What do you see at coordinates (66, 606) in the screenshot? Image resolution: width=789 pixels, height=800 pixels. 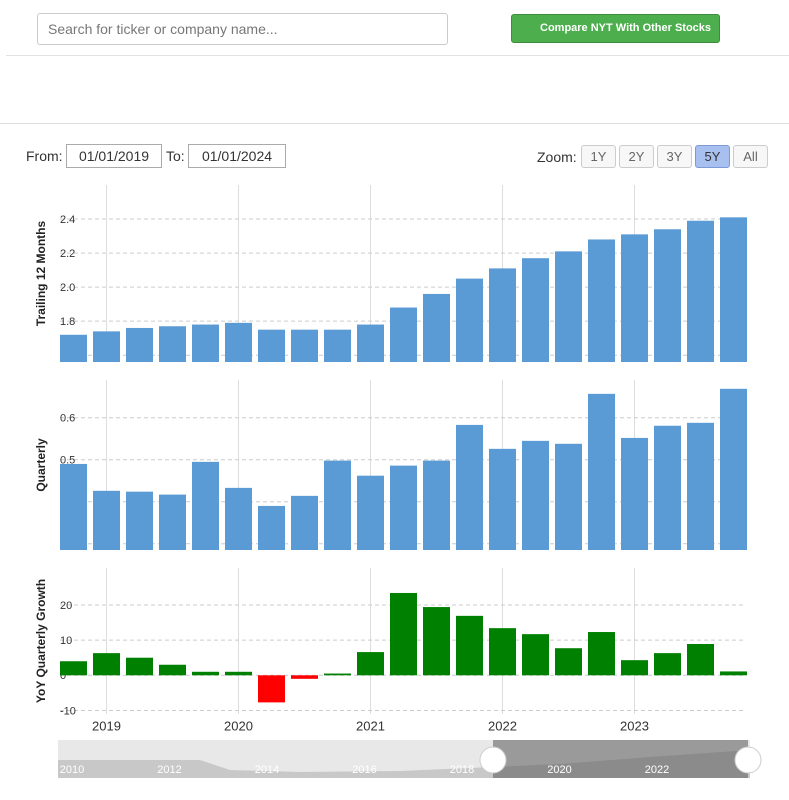 I see `y-tick-label: 20` at bounding box center [66, 606].